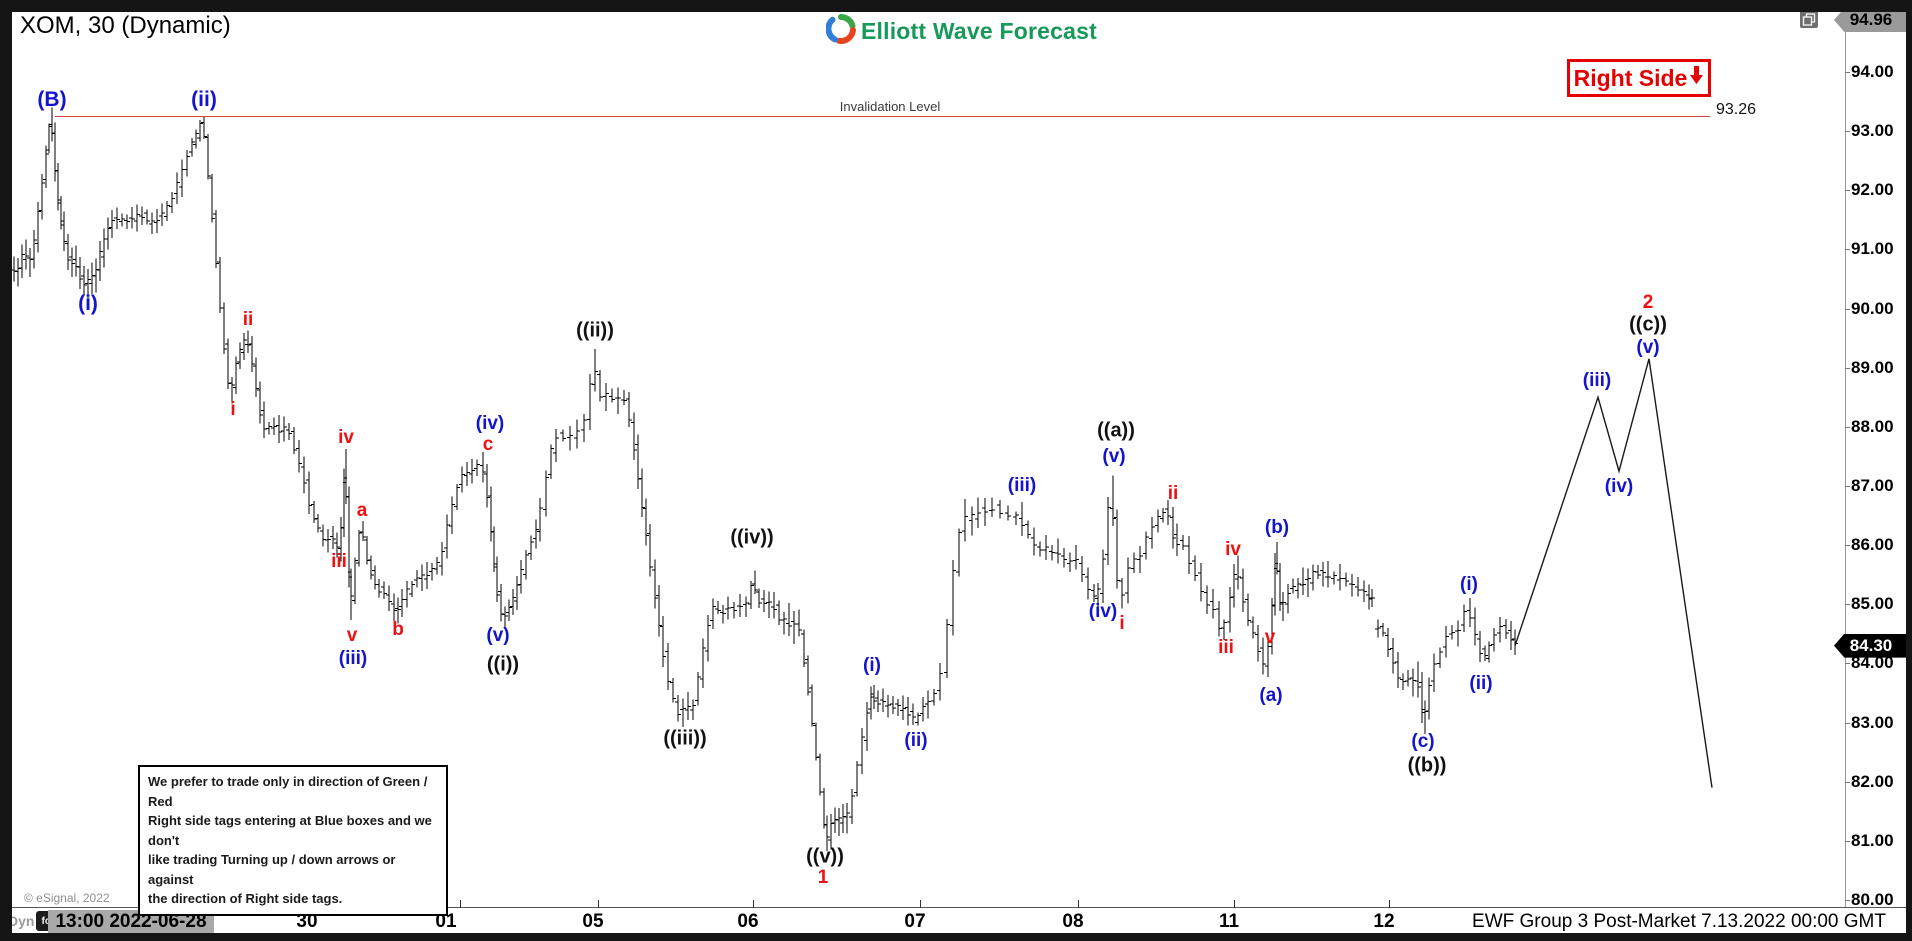 The height and width of the screenshot is (941, 1912). Describe the element at coordinates (979, 31) in the screenshot. I see `logo-text: Elliott Wave Forecast` at that location.